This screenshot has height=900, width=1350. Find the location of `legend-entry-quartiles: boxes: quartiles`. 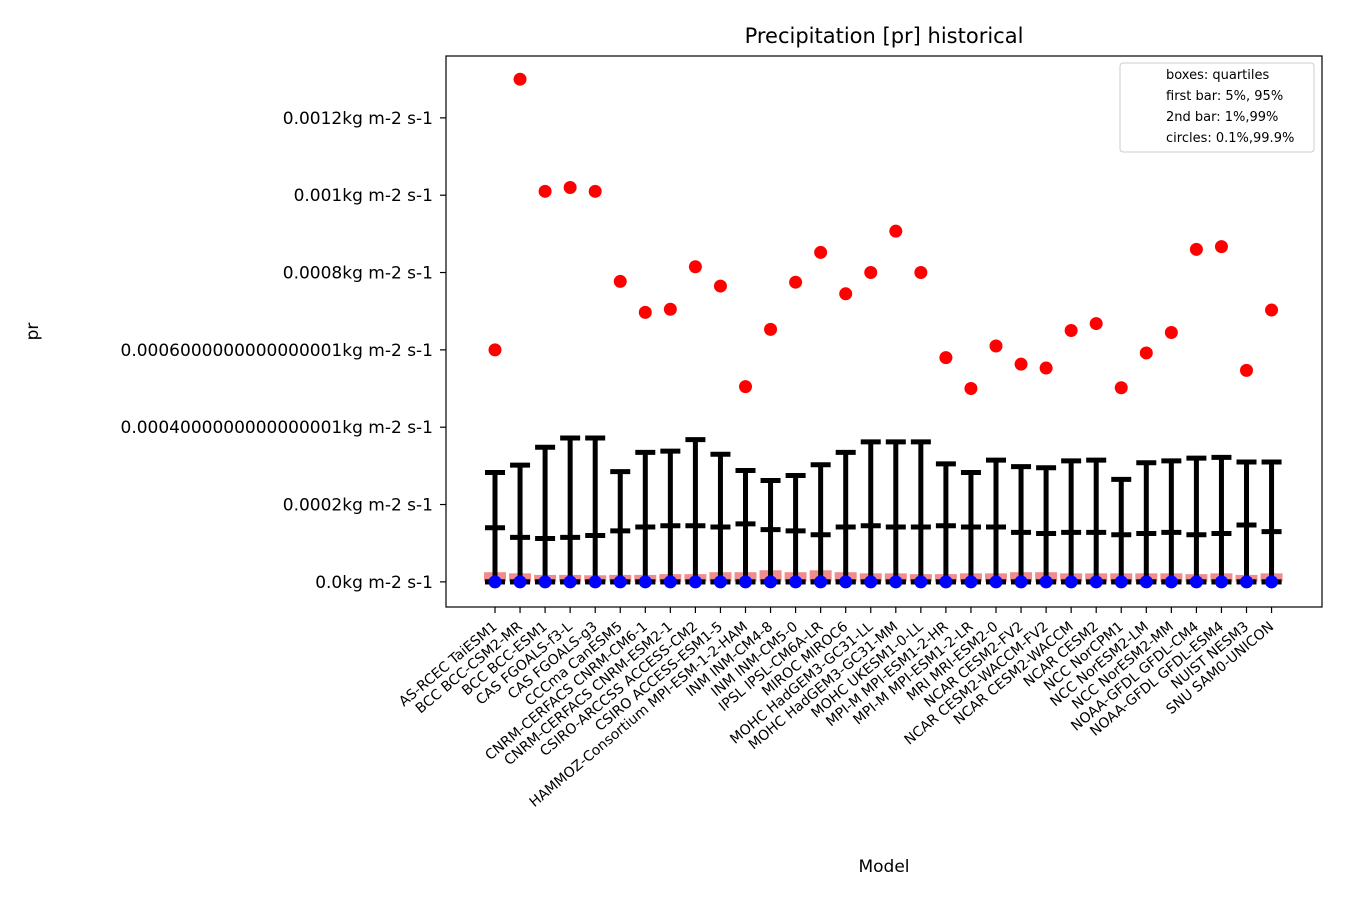

legend-entry-quartiles: boxes: quartiles is located at coordinates (1218, 75).